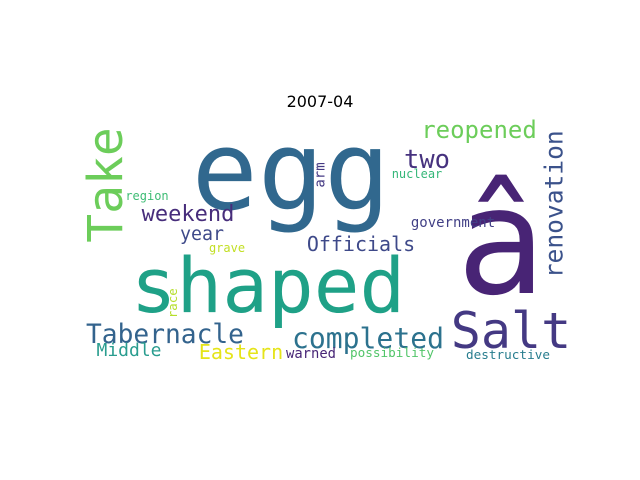 Image resolution: width=640 pixels, height=480 pixels. I want to click on word-warned: warned, so click(311, 354).